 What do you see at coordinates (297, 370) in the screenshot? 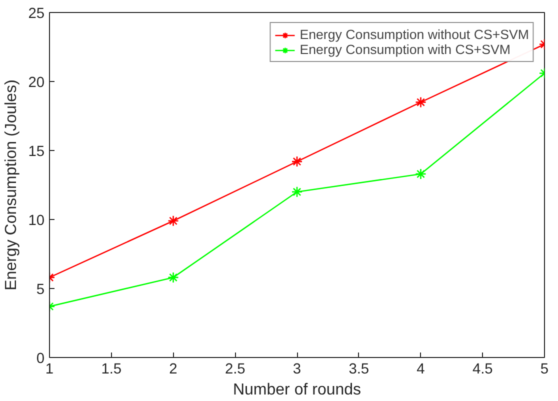
I see `x-tick-label: 3` at bounding box center [297, 370].